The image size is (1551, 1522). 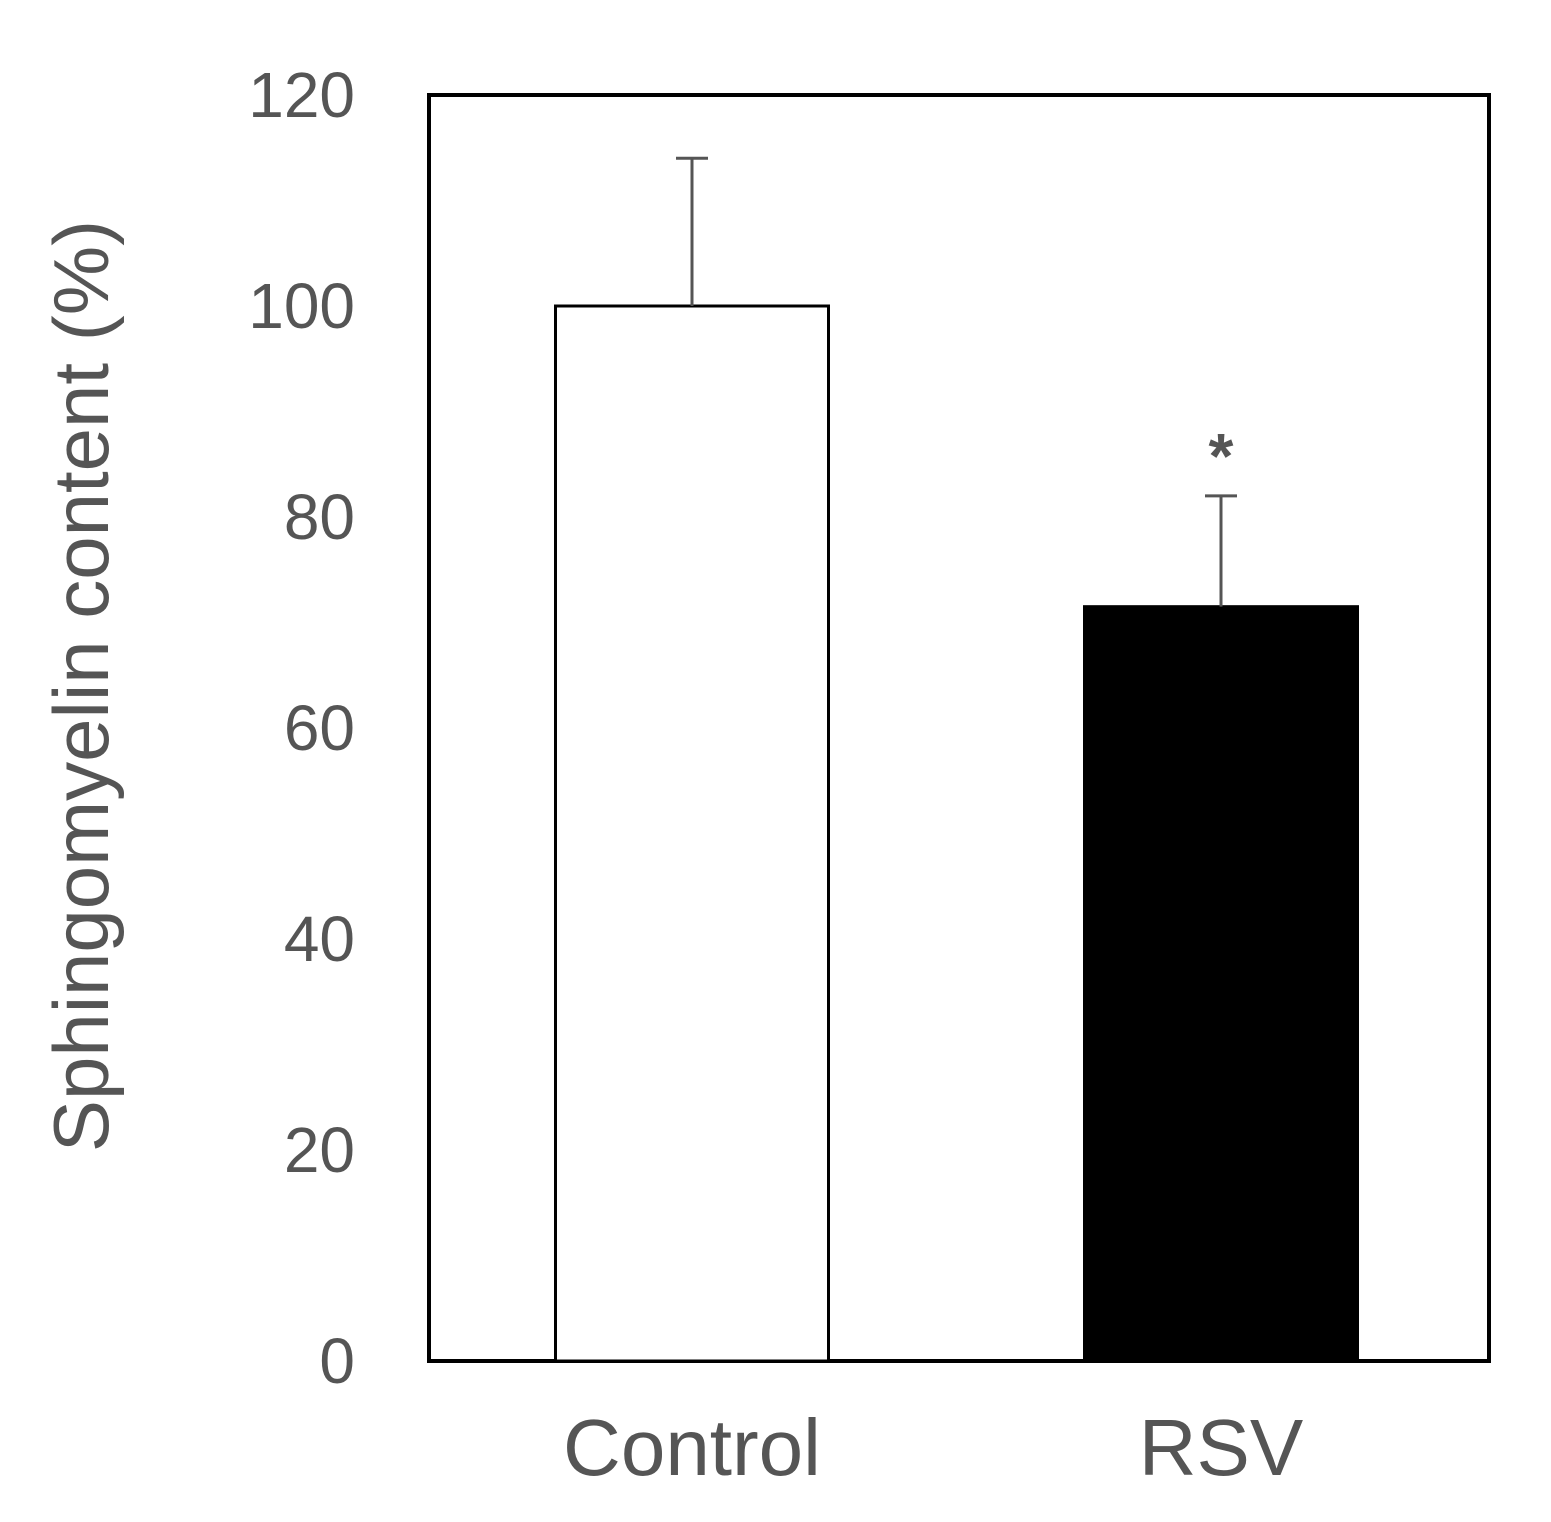 What do you see at coordinates (956, 381) in the screenshot?
I see `error-bars-group` at bounding box center [956, 381].